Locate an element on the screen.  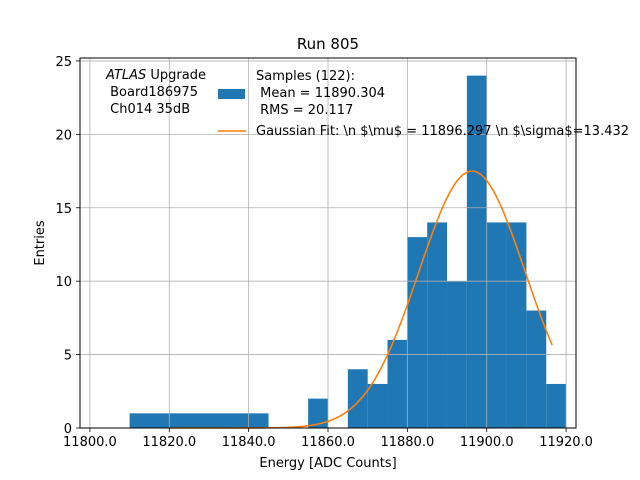
svg-text: ATLAS Upgrade is located at coordinates (155, 75).